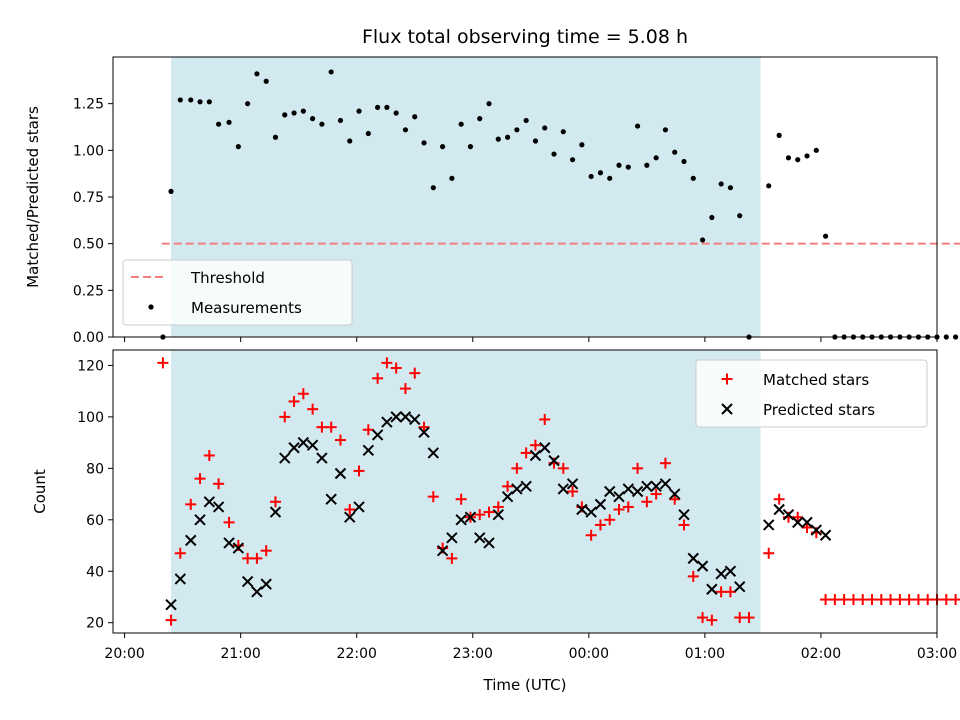 This screenshot has width=960, height=720. I want to click on x-tick-label: 23:00, so click(473, 654).